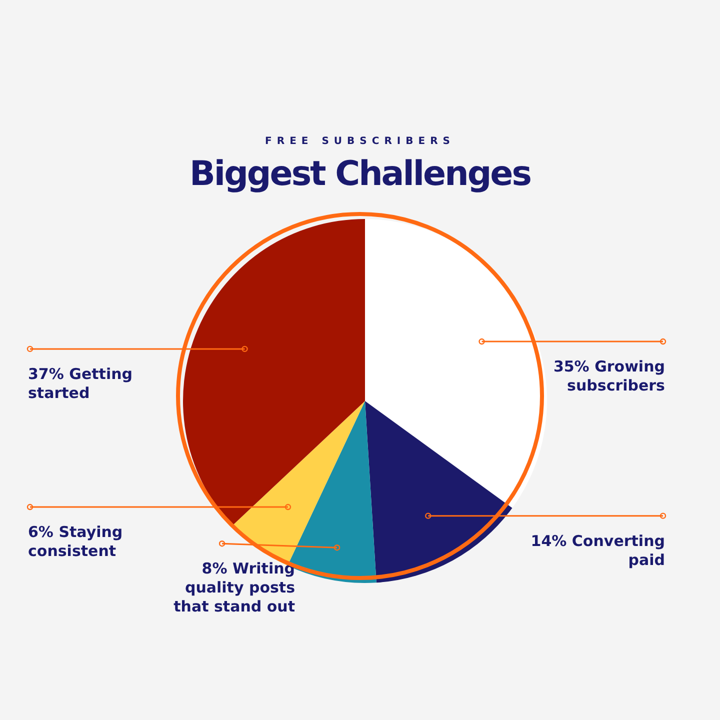 The width and height of the screenshot is (720, 720). Describe the element at coordinates (235, 588) in the screenshot. I see `slice-label: 8% Writing quality posts that stand out` at that location.